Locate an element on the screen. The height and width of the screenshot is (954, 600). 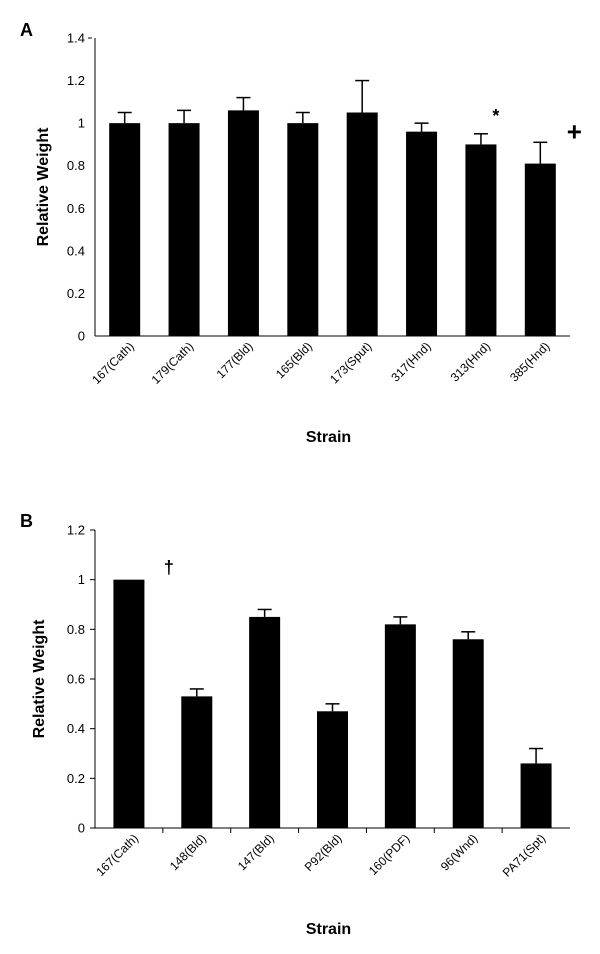
panel-b-label: B is located at coordinates (26, 521).